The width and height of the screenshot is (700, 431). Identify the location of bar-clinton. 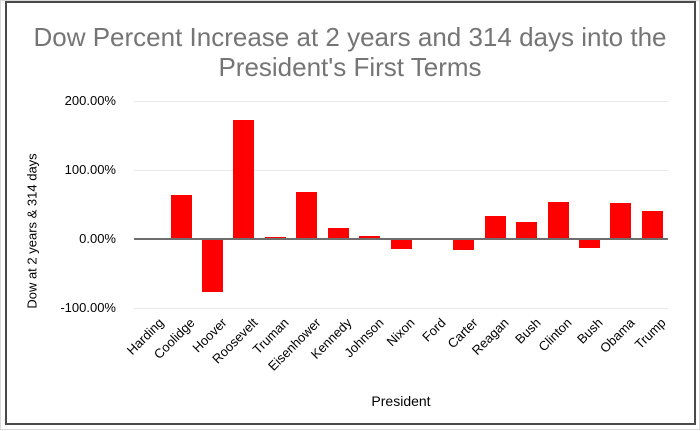
(558, 220).